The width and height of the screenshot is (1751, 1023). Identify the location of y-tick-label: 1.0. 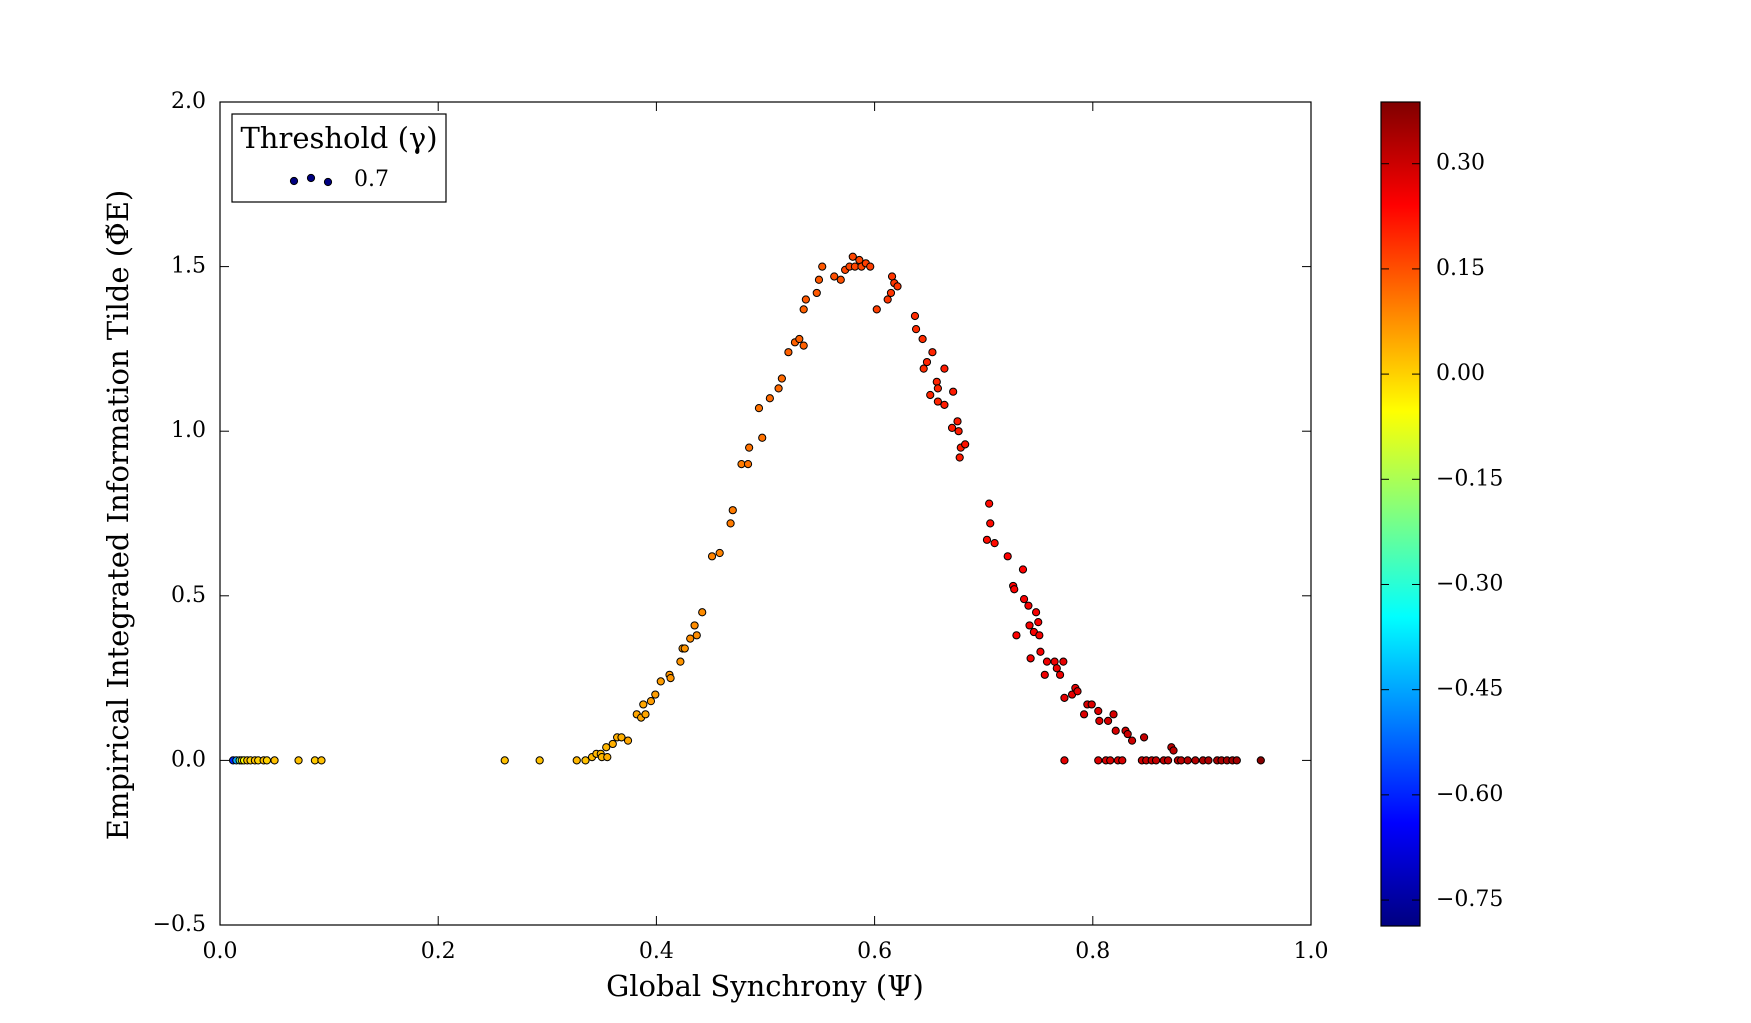
(188, 430).